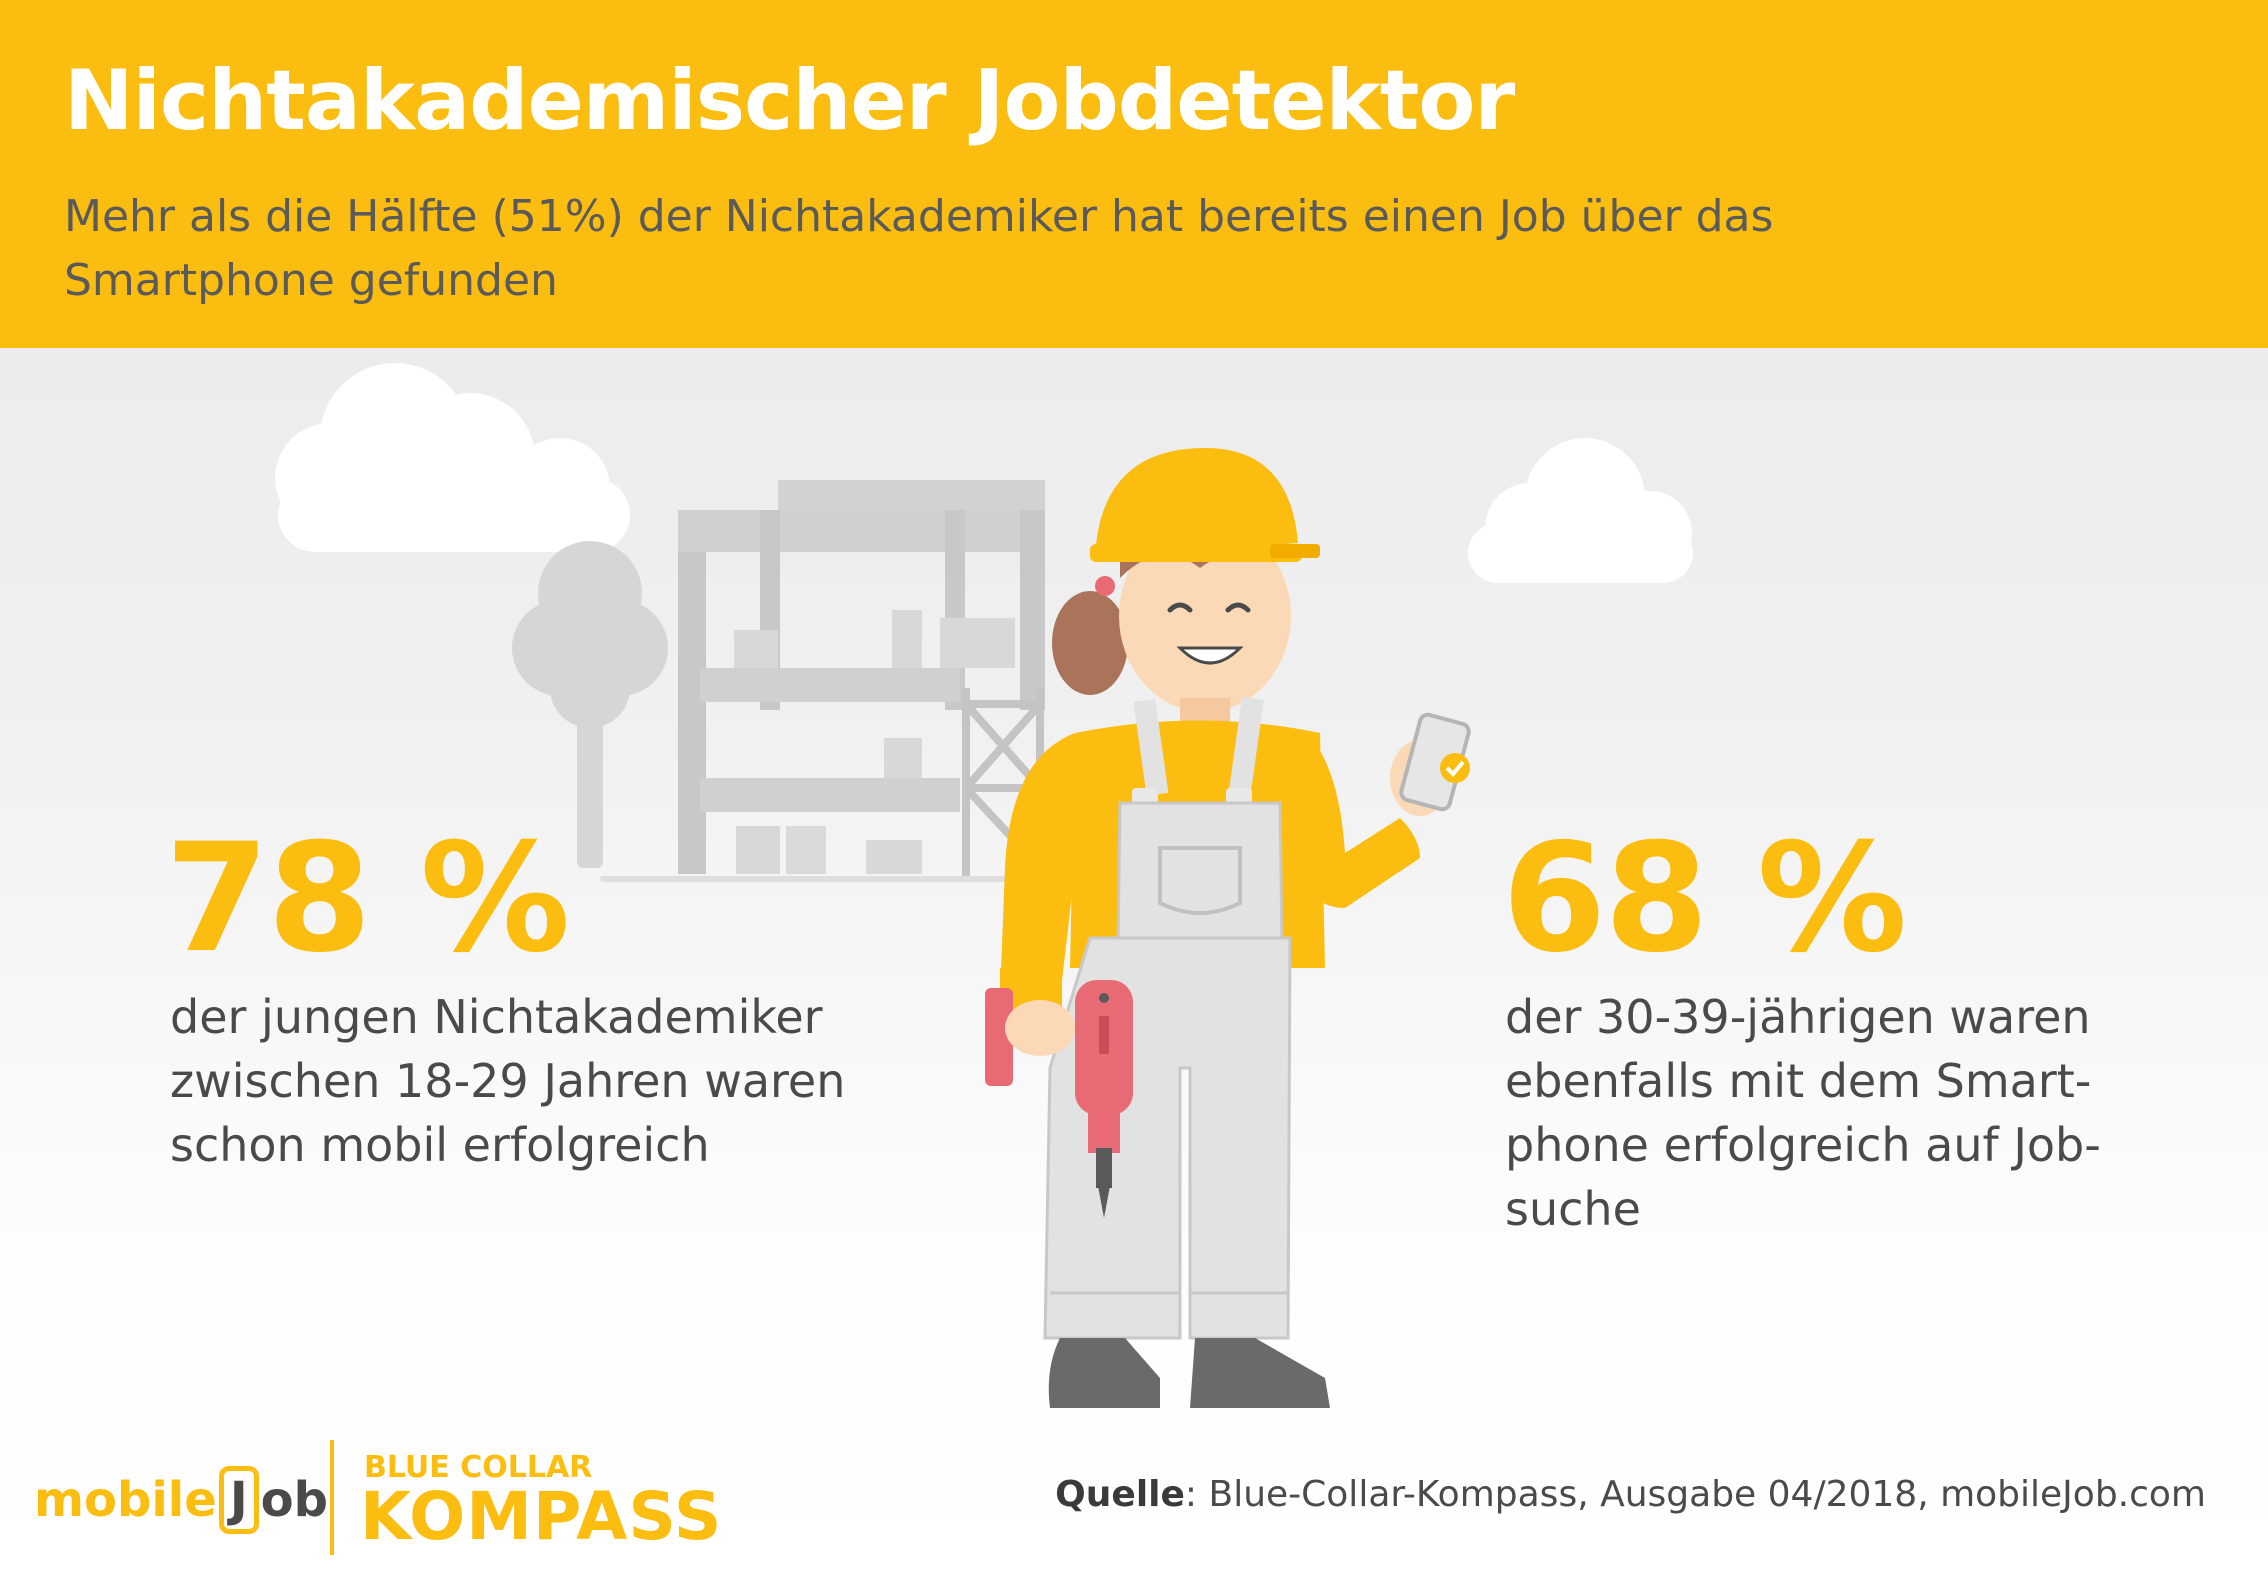 This screenshot has height=1587, width=2268. What do you see at coordinates (541, 1516) in the screenshot?
I see `blue-collar-logo-bottom: KOMPASS` at bounding box center [541, 1516].